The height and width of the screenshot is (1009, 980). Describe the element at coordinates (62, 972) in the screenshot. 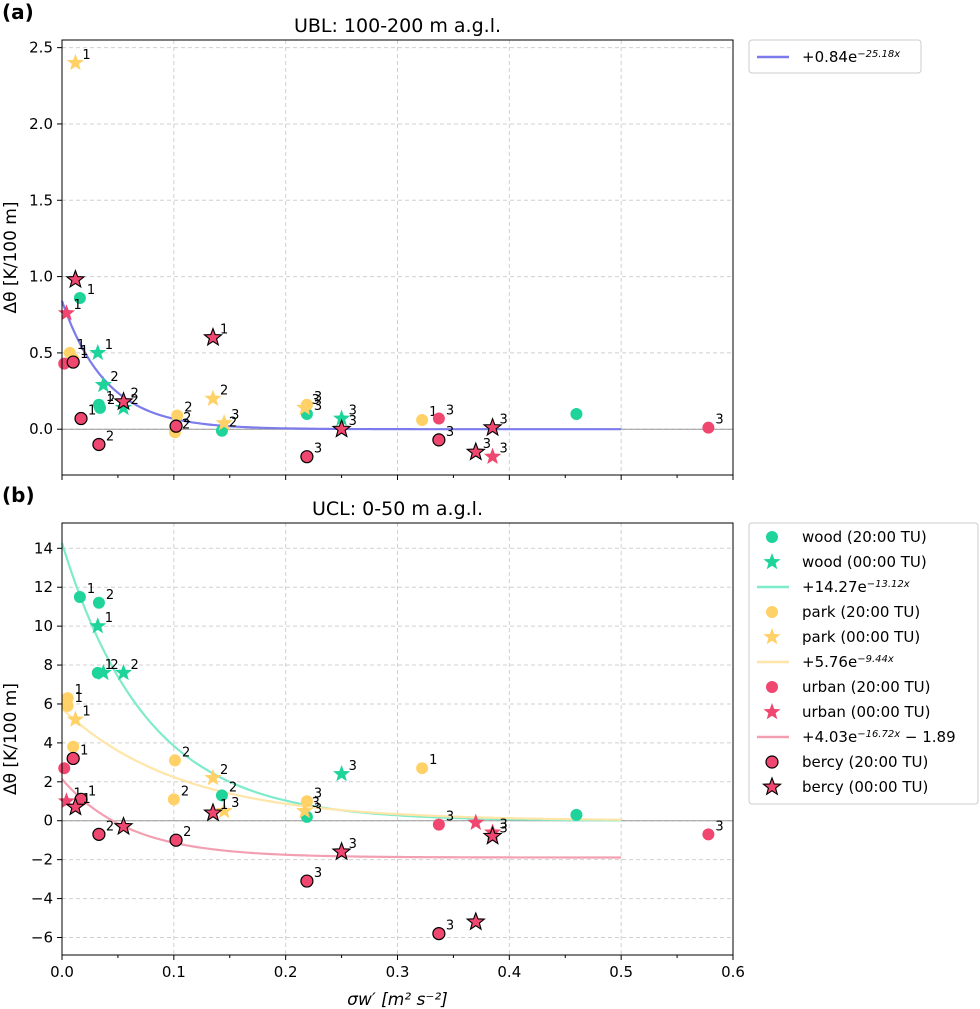

I see `x-tick-label: 0.0` at that location.